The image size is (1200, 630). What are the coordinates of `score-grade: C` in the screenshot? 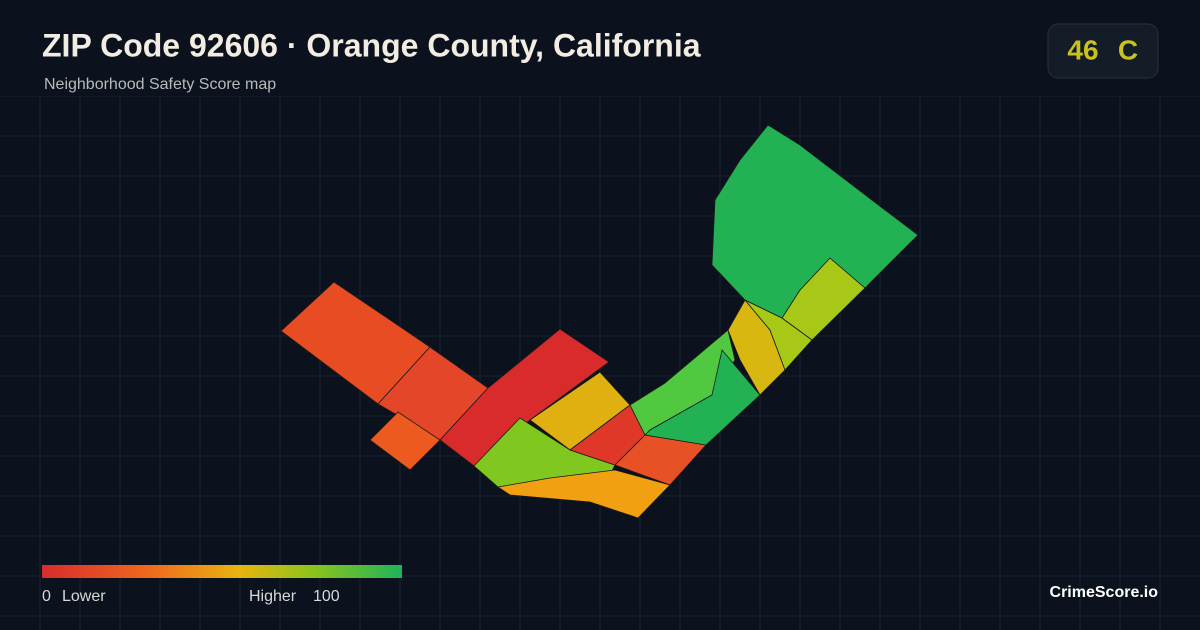 It's located at (1128, 49).